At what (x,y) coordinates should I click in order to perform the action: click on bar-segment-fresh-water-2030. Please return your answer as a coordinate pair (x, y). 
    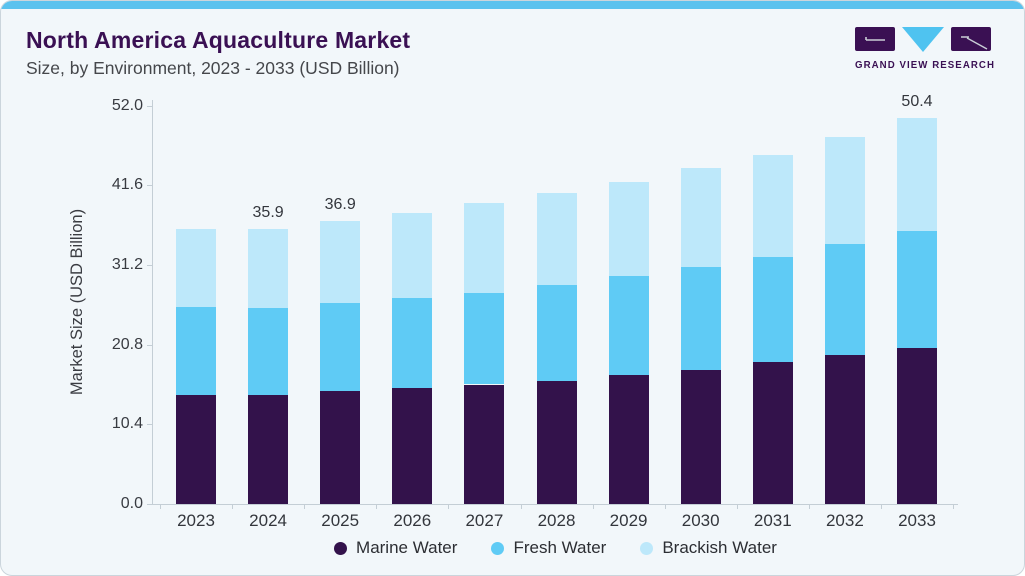
    Looking at the image, I should click on (700, 318).